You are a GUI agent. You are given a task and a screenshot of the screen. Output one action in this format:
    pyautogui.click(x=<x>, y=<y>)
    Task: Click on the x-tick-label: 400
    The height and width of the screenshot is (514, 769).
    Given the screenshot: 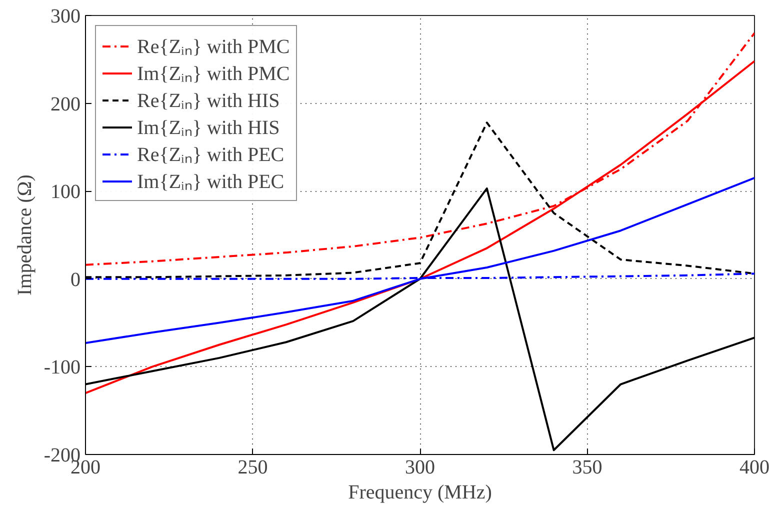 What is the action you would take?
    pyautogui.click(x=754, y=467)
    